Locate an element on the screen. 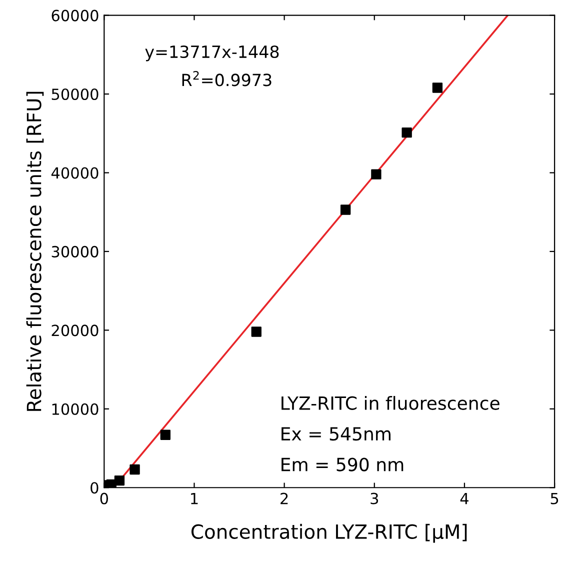 The width and height of the screenshot is (563, 567). annotation: Em = 590 nm is located at coordinates (343, 465).